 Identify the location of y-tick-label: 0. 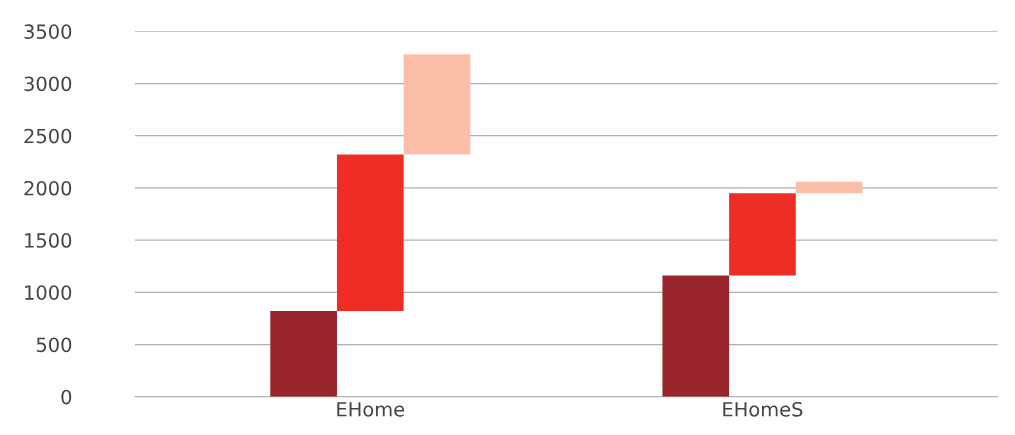
(66, 397).